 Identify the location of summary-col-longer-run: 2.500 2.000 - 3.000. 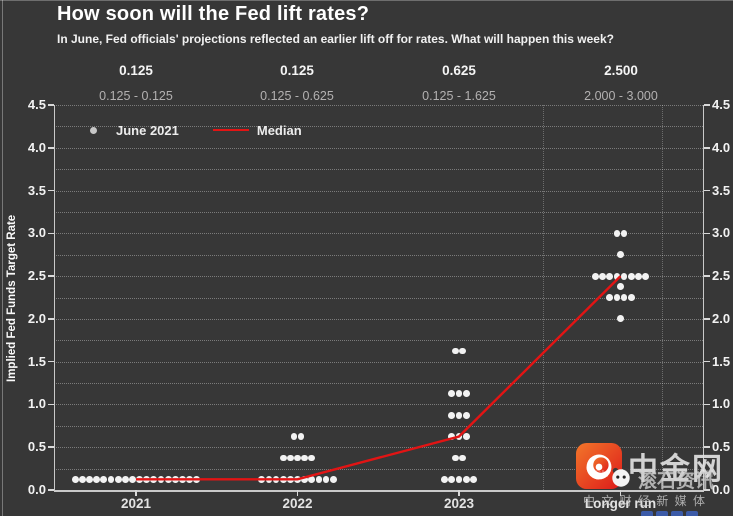
(621, 83).